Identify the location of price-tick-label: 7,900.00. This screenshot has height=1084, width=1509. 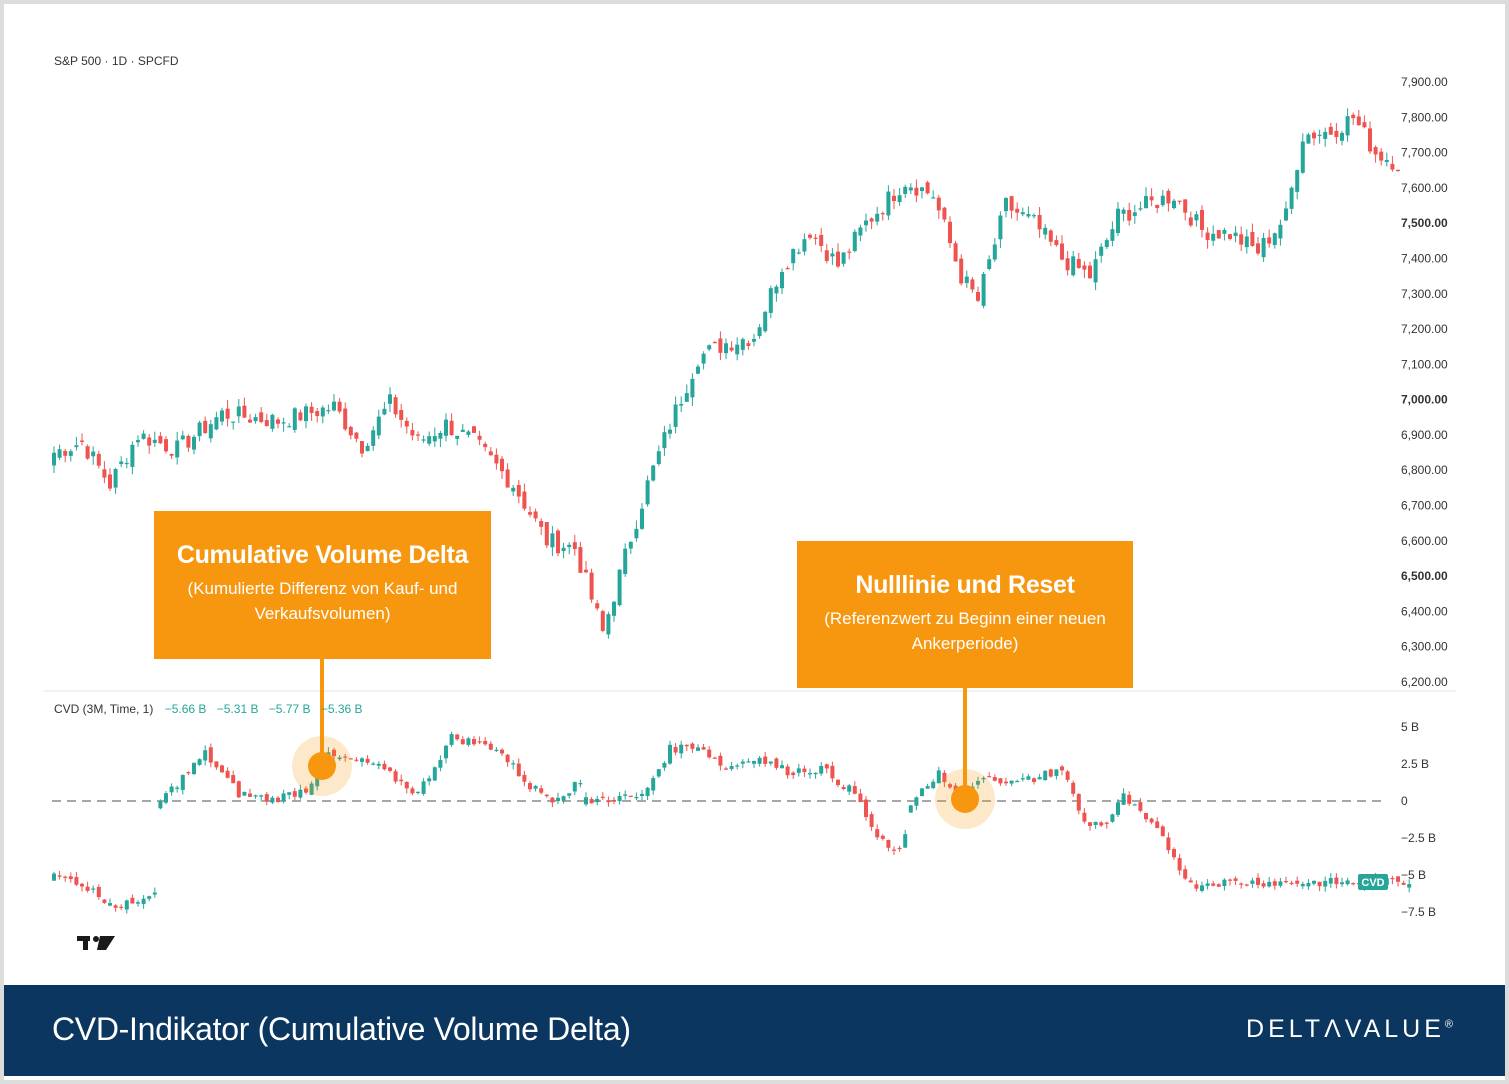
(1424, 82).